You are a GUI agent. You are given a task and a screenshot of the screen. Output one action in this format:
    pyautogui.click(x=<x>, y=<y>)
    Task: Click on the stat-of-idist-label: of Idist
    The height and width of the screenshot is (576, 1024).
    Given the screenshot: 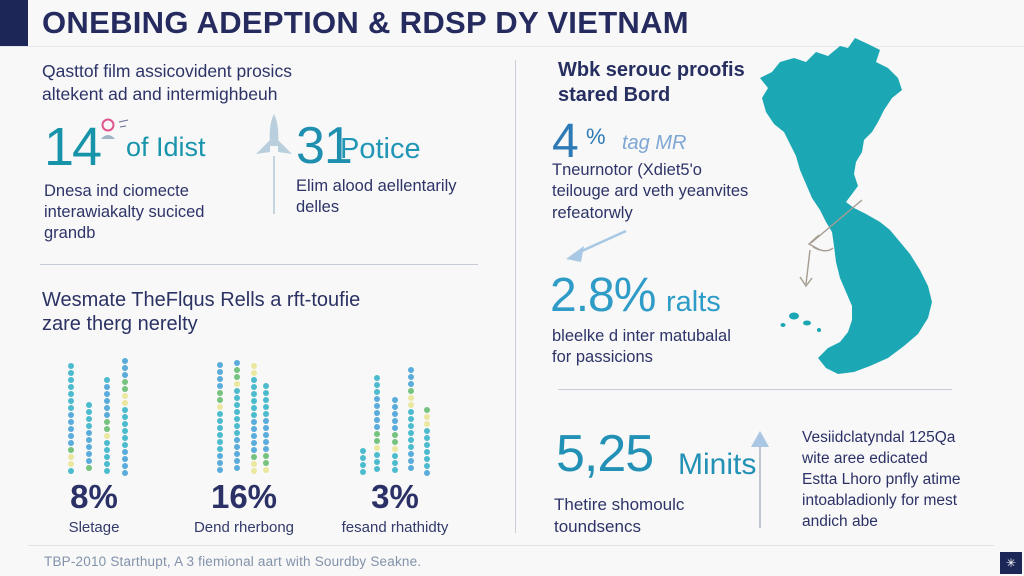 What is the action you would take?
    pyautogui.click(x=166, y=147)
    